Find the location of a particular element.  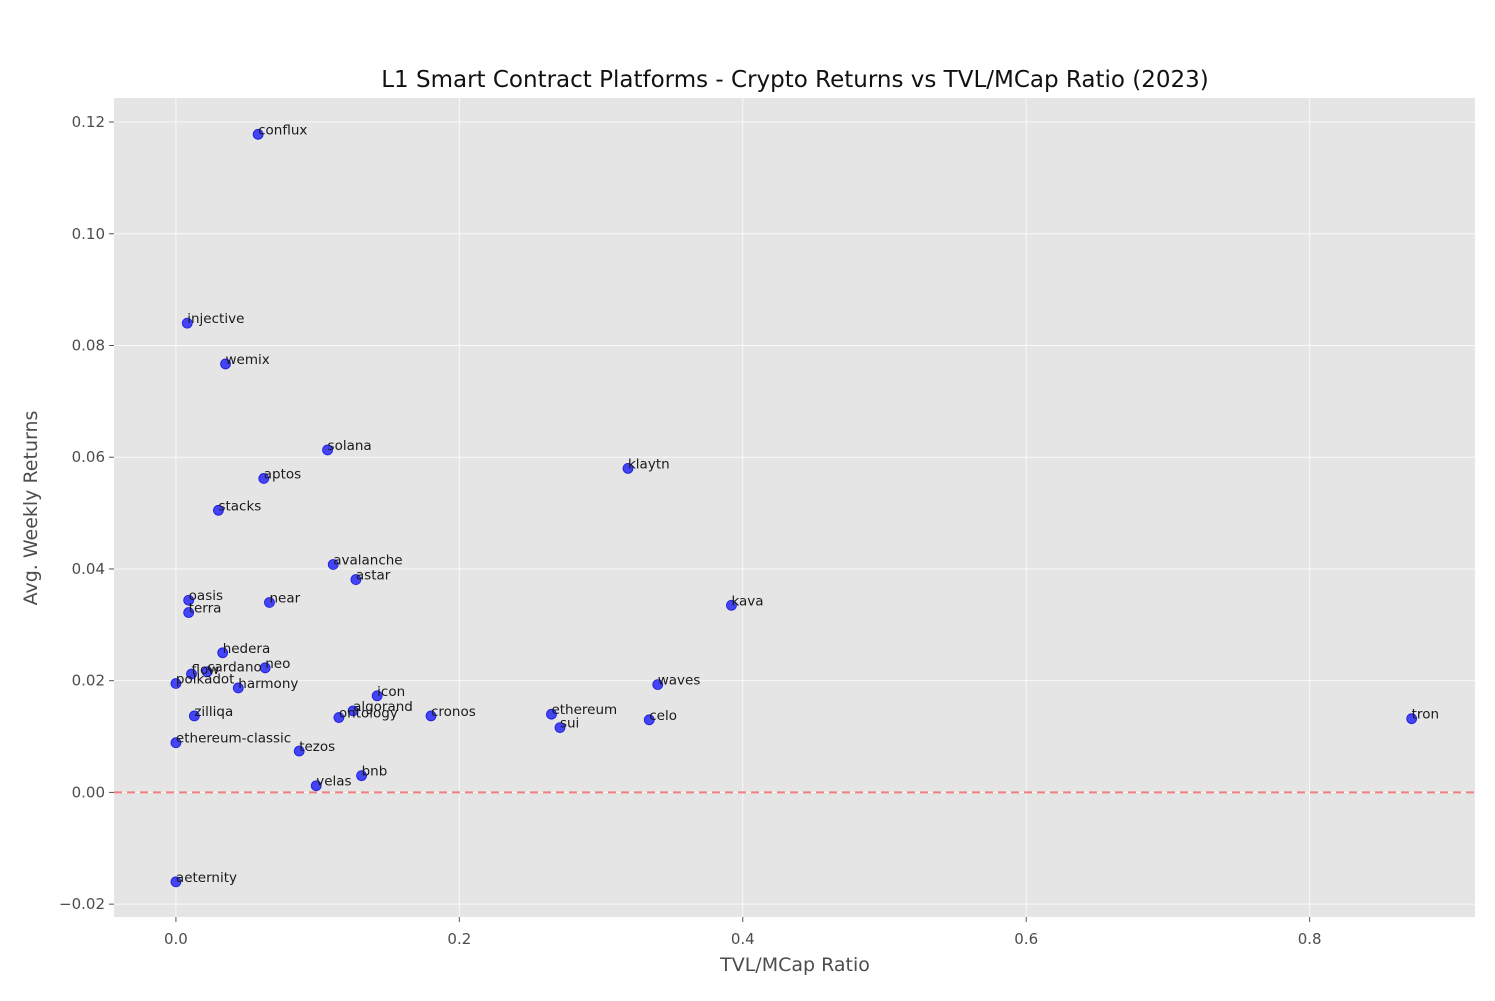

data-point-cardano is located at coordinates (207, 672).